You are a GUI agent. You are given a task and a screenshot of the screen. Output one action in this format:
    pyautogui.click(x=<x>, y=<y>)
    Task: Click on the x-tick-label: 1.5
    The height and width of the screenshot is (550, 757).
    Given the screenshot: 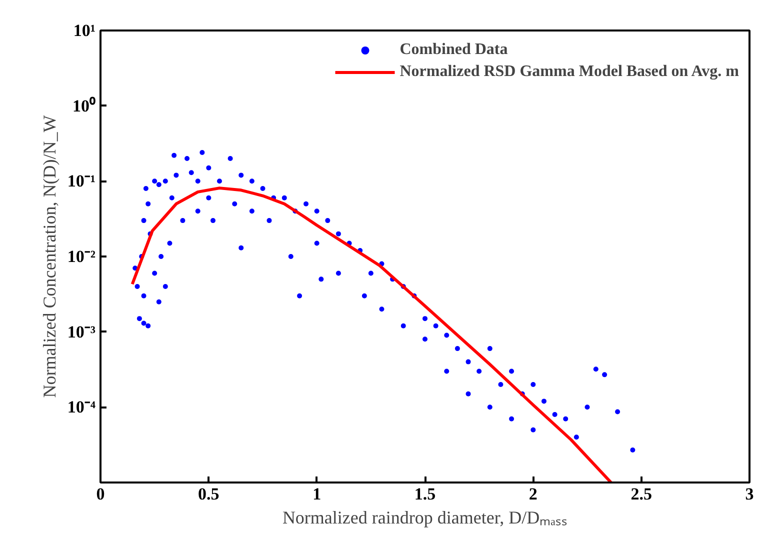 What is the action you would take?
    pyautogui.click(x=425, y=494)
    